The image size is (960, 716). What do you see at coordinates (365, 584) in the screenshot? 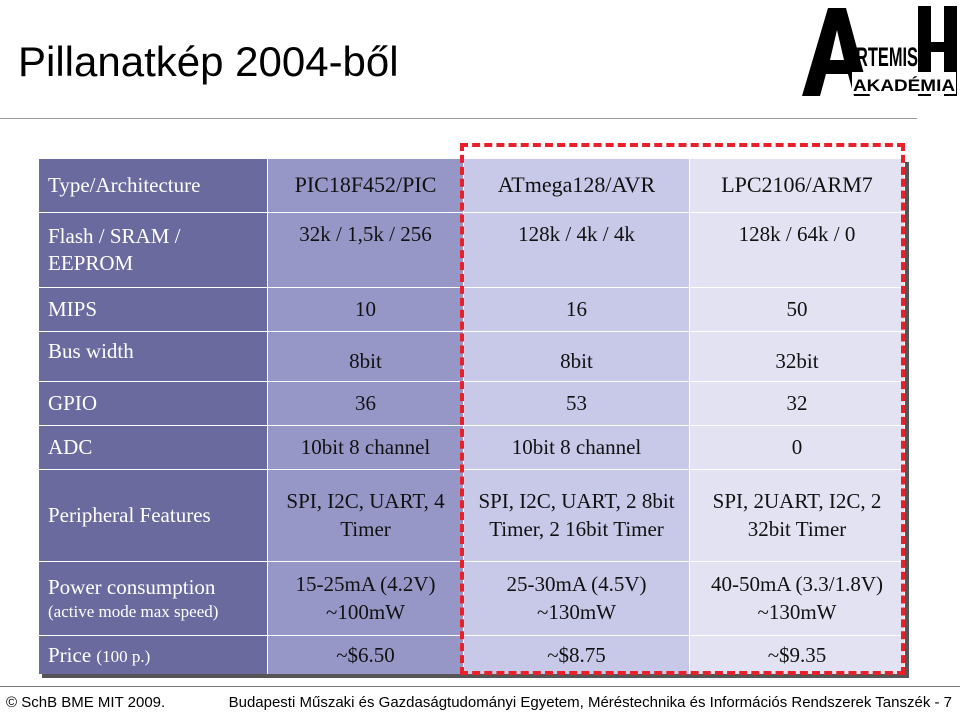
I see `cell-power-pic-current: 15-25mA (4.2V)` at bounding box center [365, 584].